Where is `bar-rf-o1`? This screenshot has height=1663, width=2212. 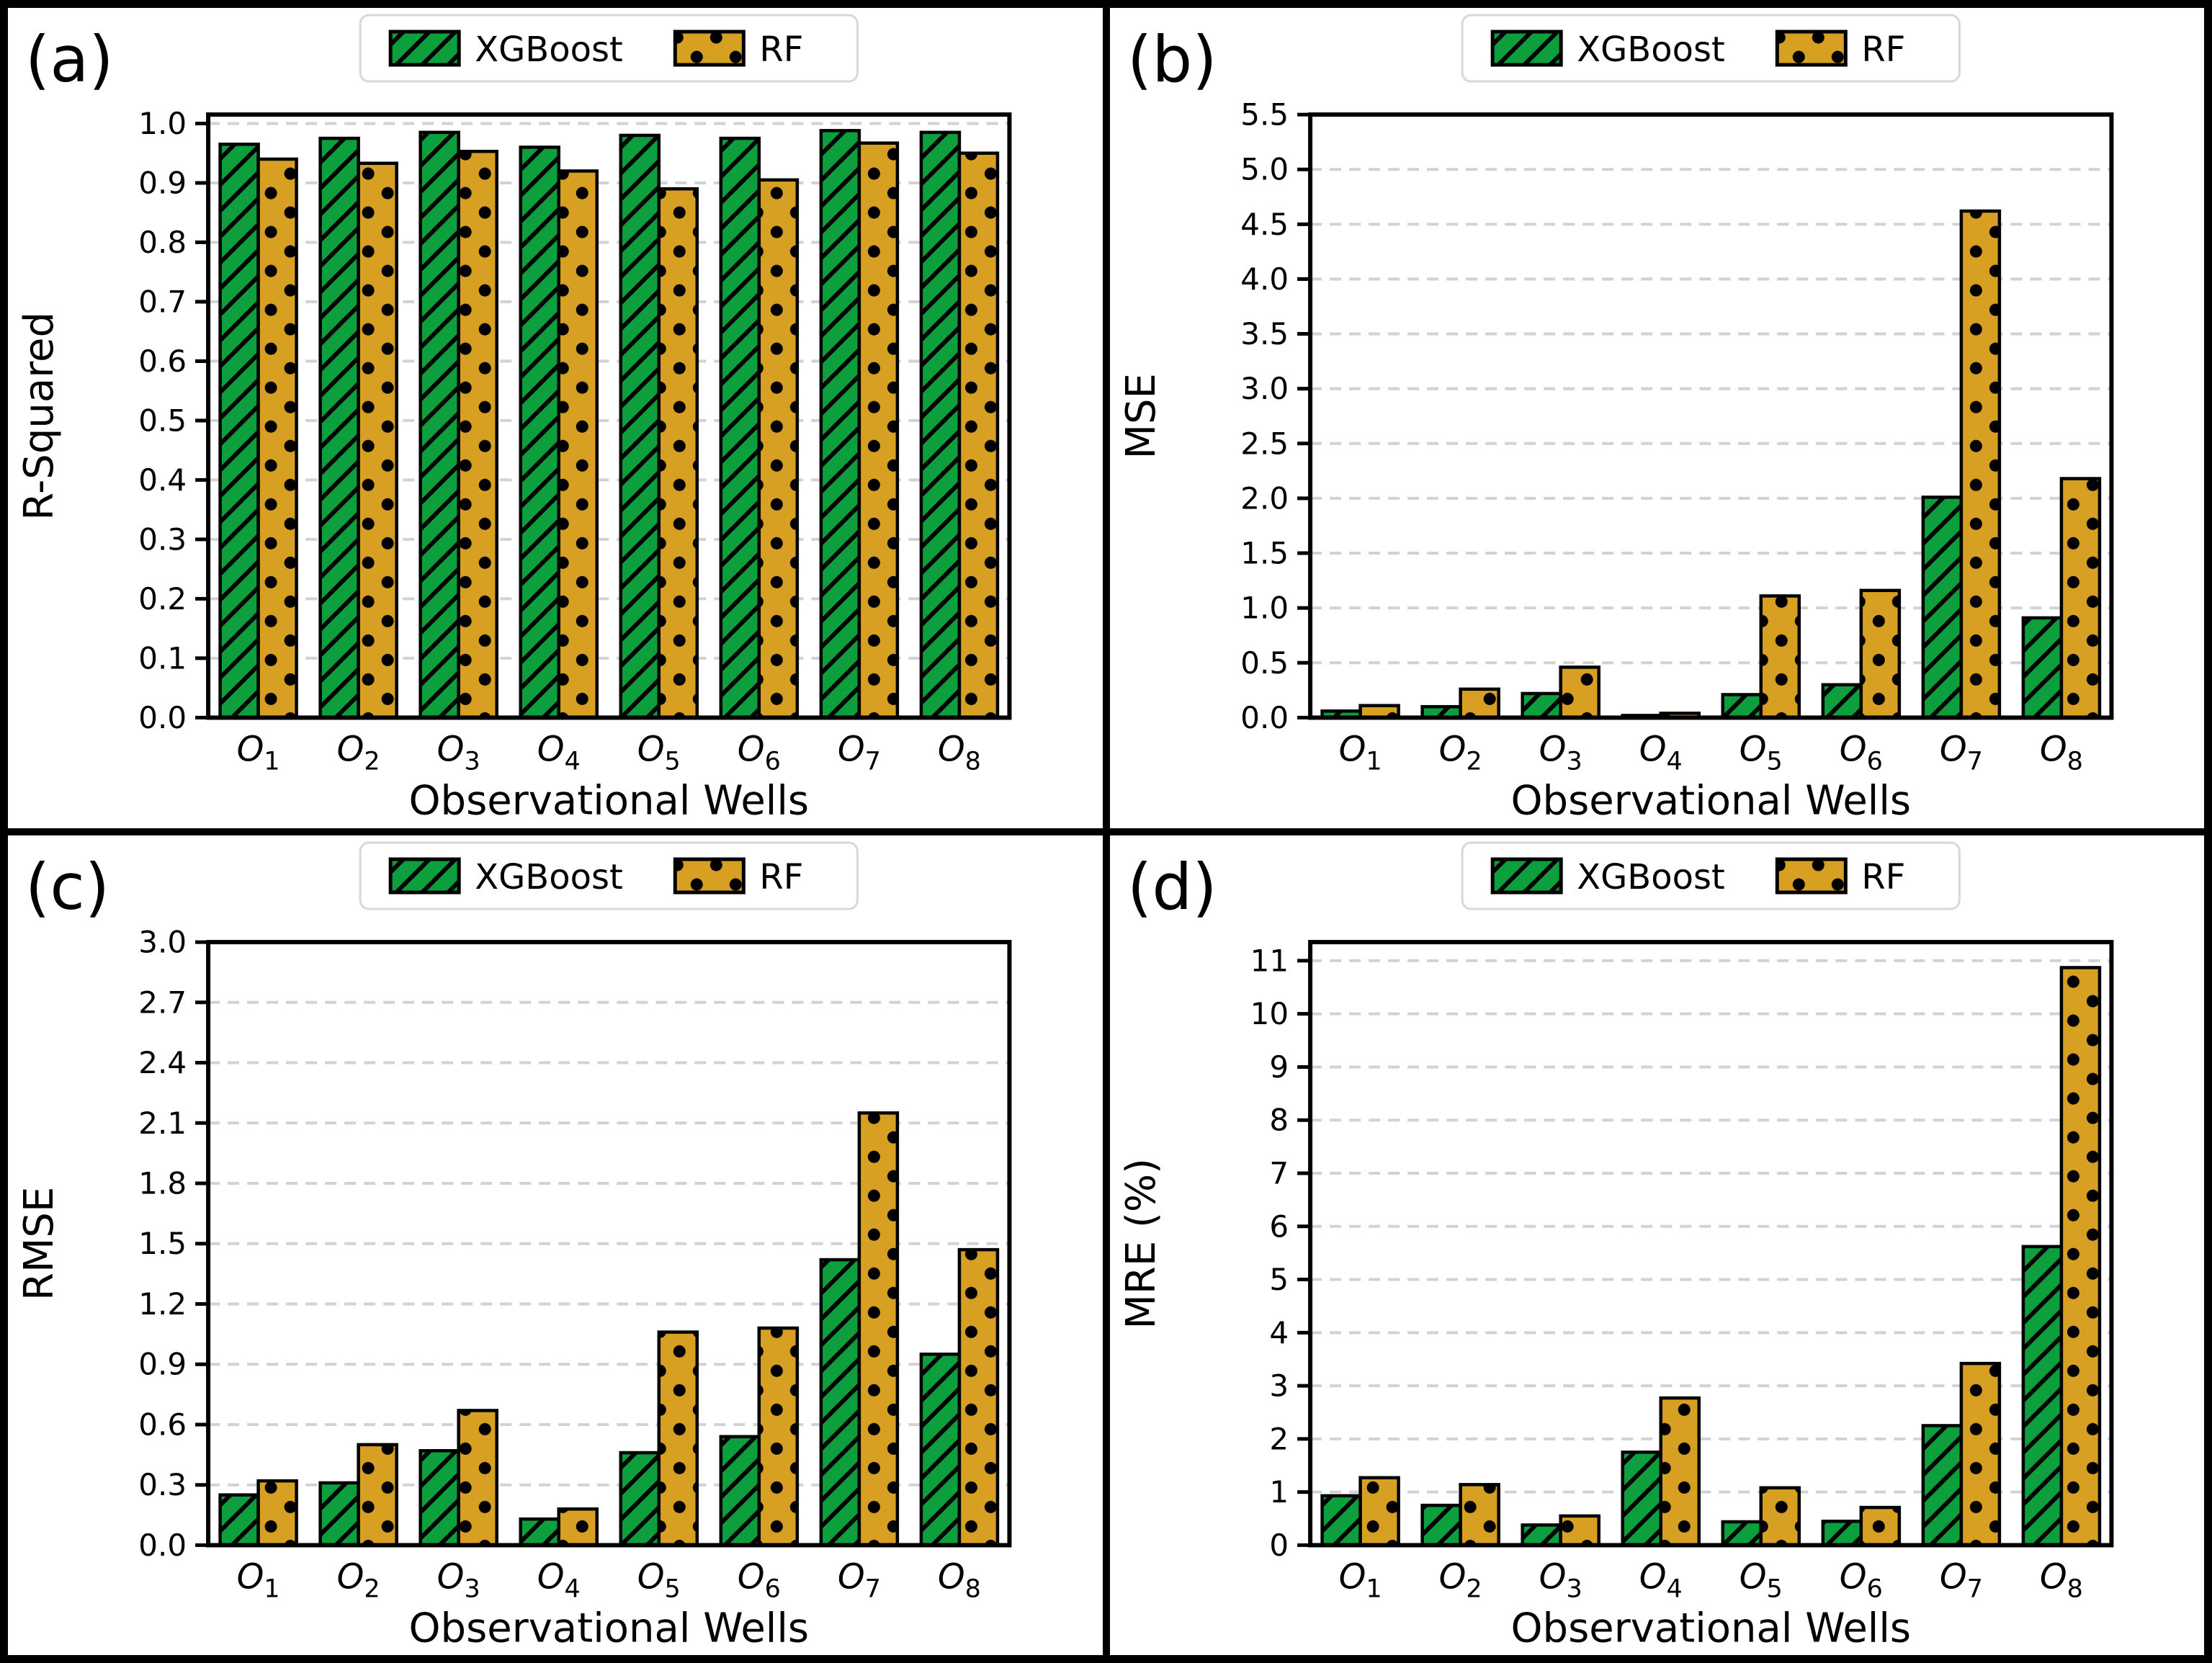
bar-rf-o1 is located at coordinates (277, 438).